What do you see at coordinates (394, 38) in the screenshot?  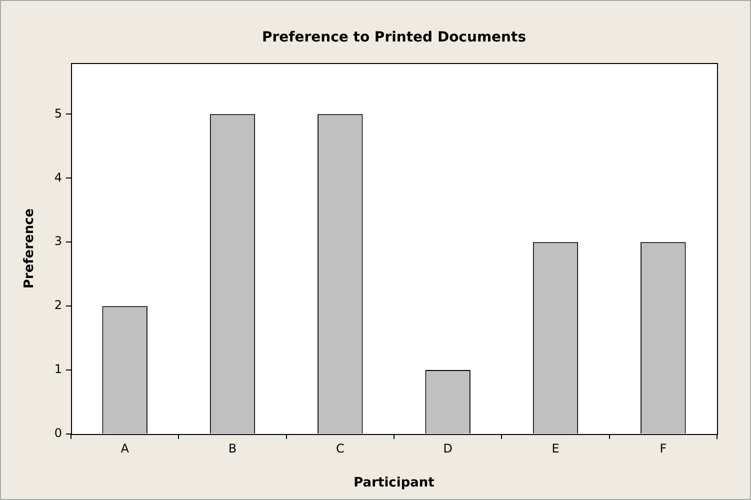 I see `chart-title: Preference to Printed Documents` at bounding box center [394, 38].